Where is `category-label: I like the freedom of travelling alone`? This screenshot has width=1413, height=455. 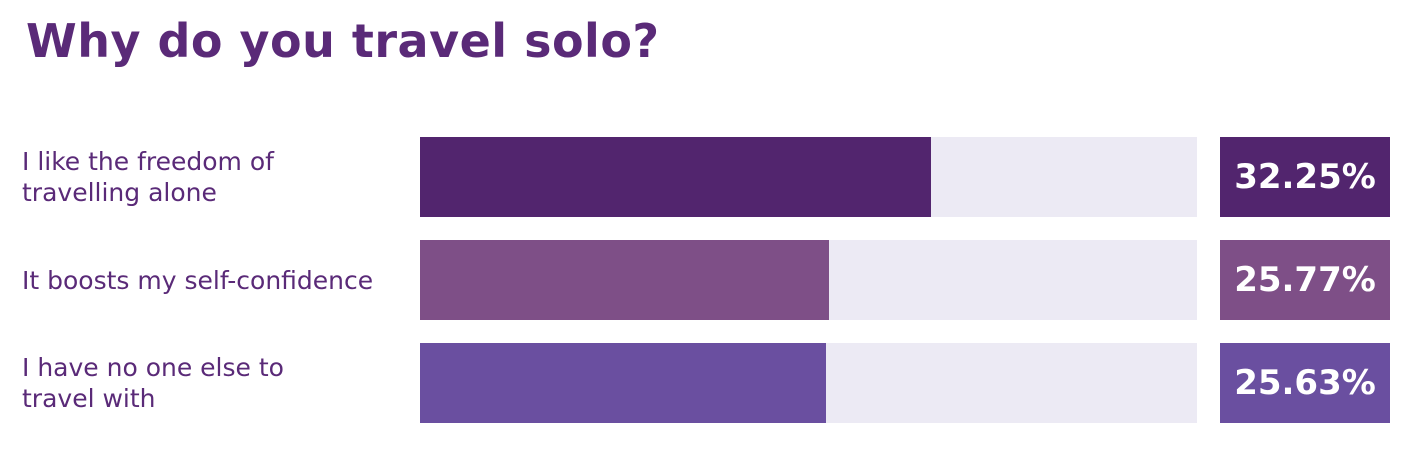 category-label: I like the freedom of travelling alone is located at coordinates (148, 177).